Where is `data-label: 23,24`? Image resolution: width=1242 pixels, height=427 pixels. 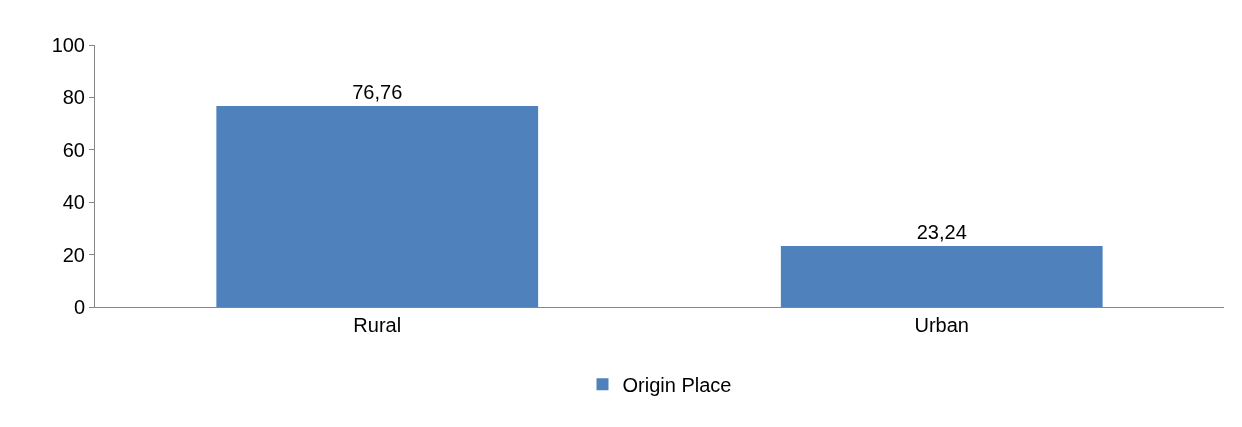 data-label: 23,24 is located at coordinates (941, 232).